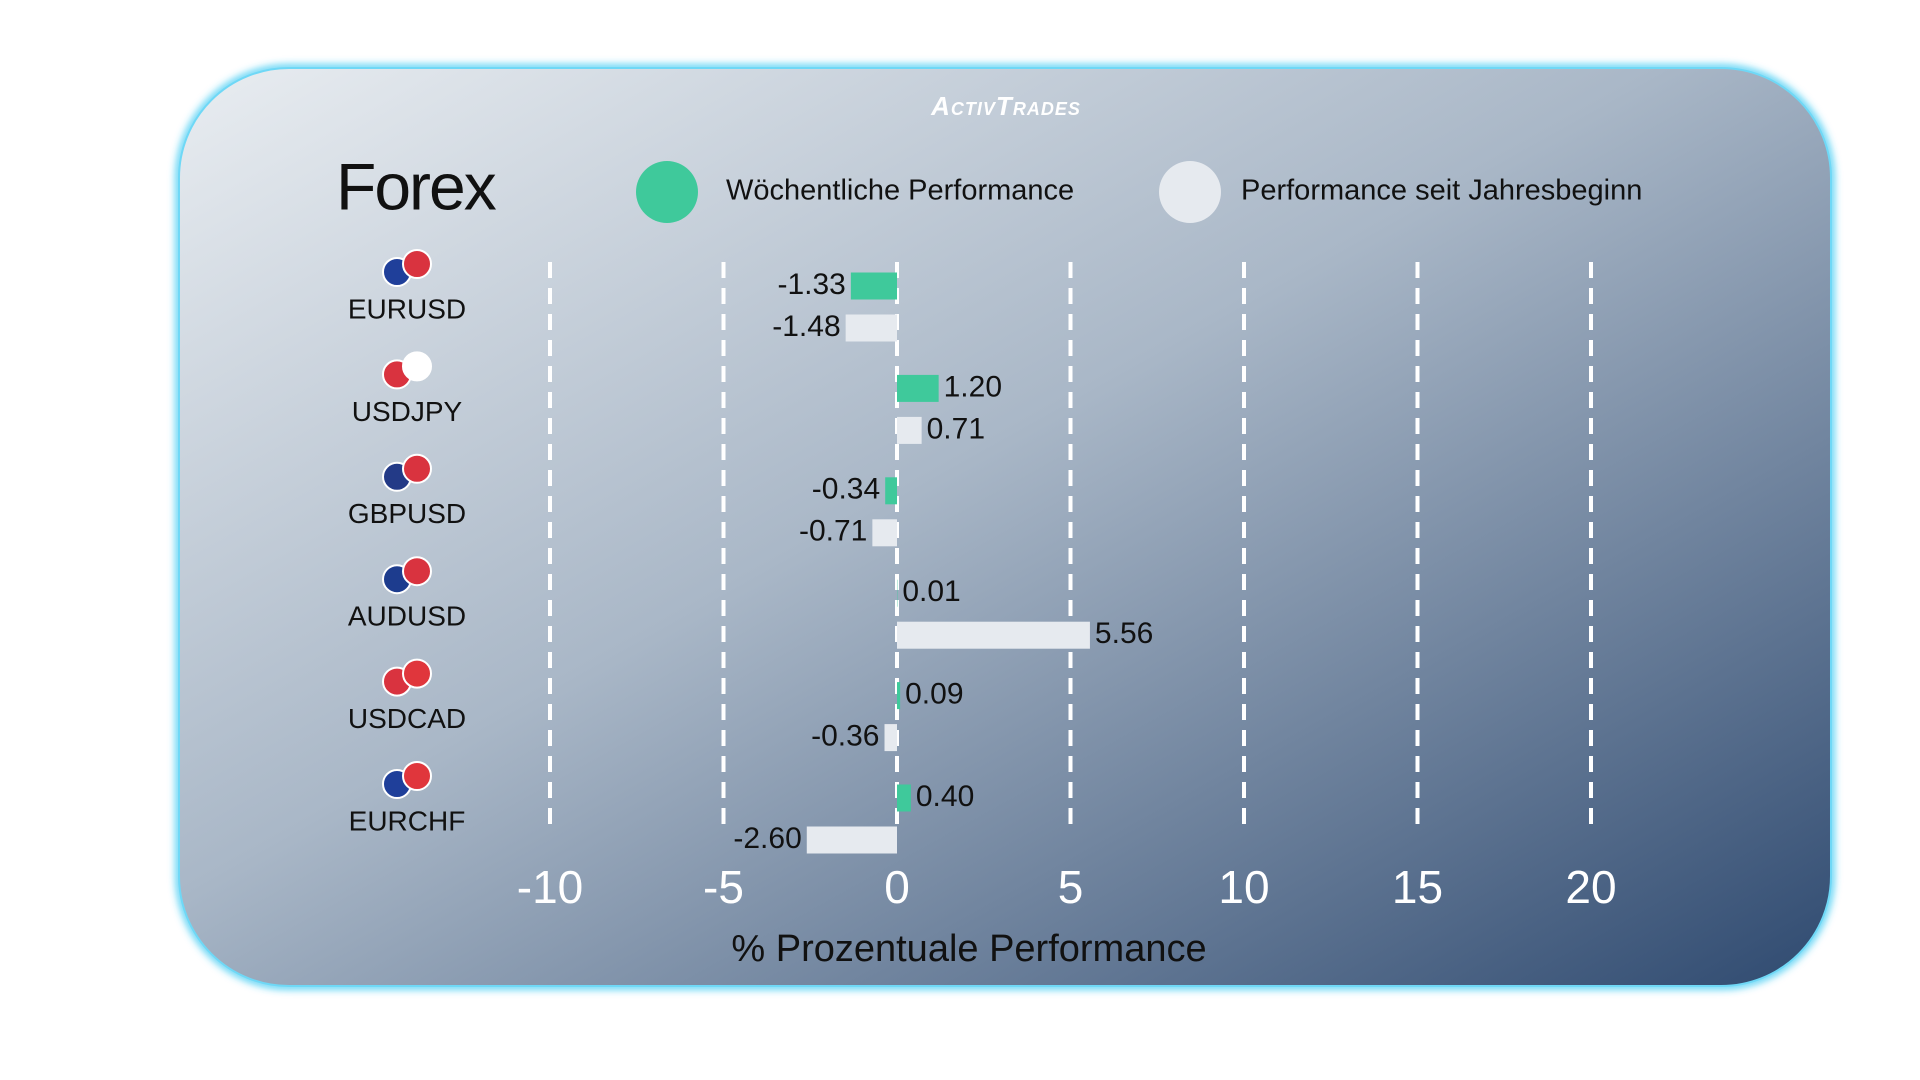  What do you see at coordinates (407, 308) in the screenshot?
I see `category-label: EURUSD` at bounding box center [407, 308].